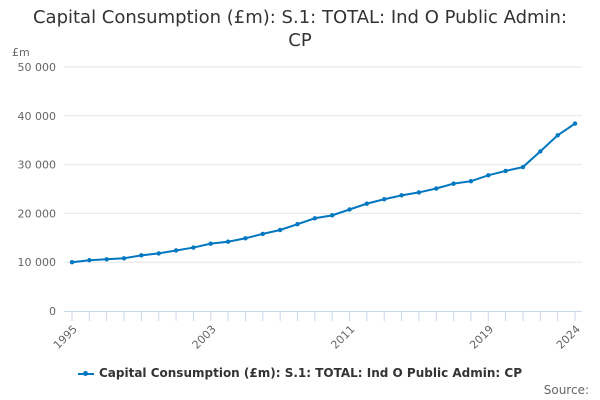  What do you see at coordinates (21, 52) in the screenshot?
I see `y-axis-unit: £m` at bounding box center [21, 52].